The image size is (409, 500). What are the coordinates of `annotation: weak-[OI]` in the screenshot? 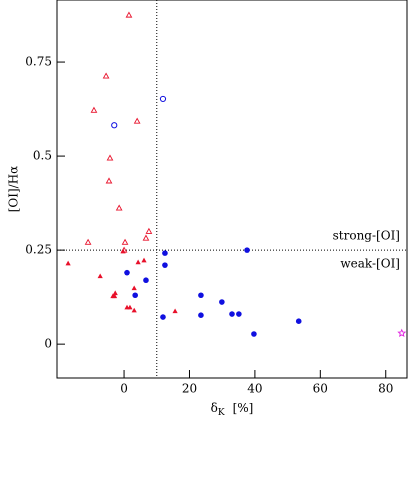 It's located at (370, 264).